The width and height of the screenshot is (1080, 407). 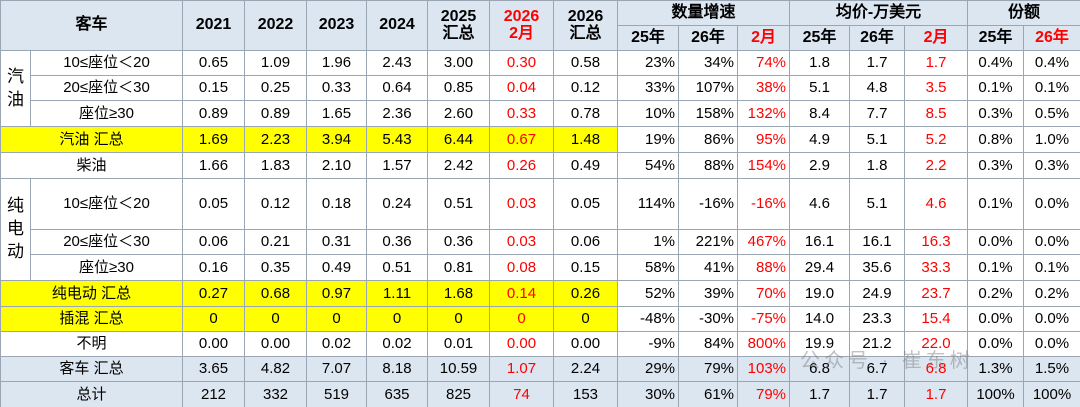 I want to click on cell: 3.94, so click(x=337, y=139).